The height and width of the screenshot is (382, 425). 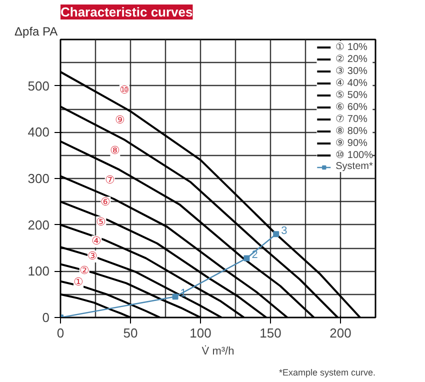 I want to click on annotation: ⑥, so click(x=105, y=202).